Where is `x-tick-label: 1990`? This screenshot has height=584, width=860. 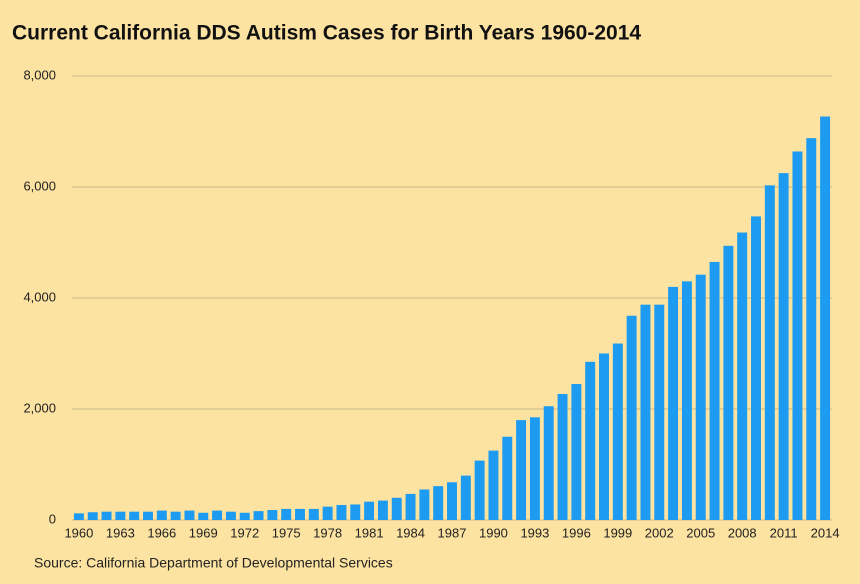
x-tick-label: 1990 is located at coordinates (493, 532).